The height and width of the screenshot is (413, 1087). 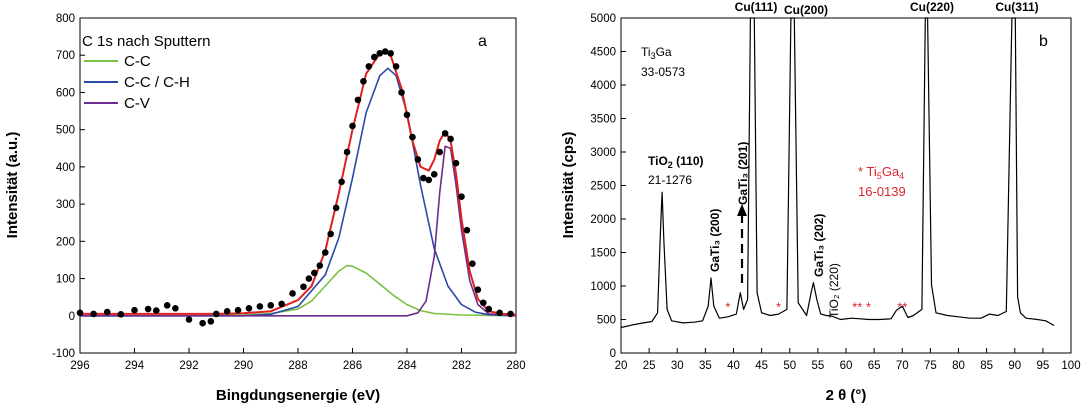 I want to click on panel-b-xtick-label: 20, so click(x=621, y=366).